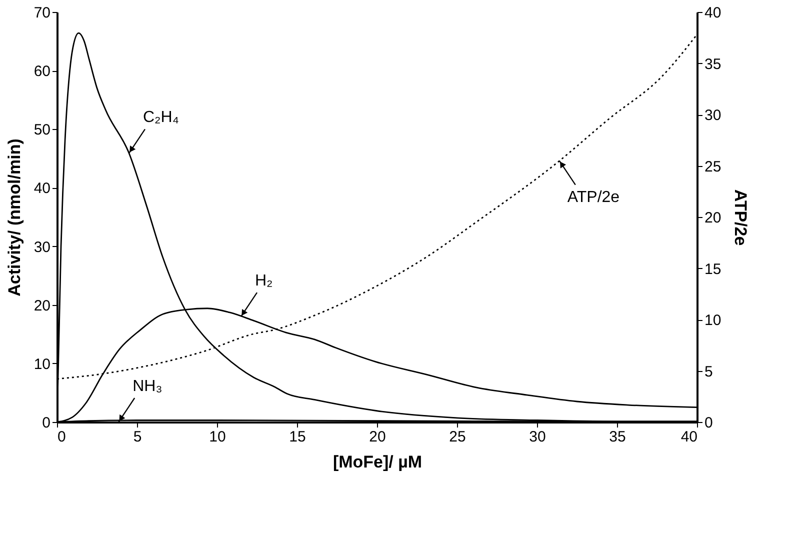  Describe the element at coordinates (713, 167) in the screenshot. I see `y2-tick-label: 25` at that location.